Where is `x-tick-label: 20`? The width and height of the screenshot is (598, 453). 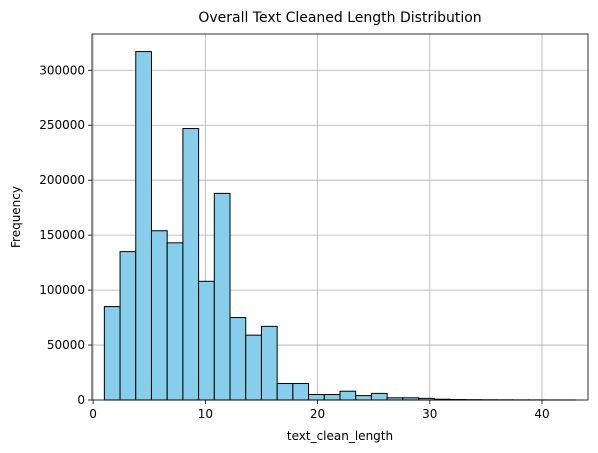
x-tick-label: 20 is located at coordinates (317, 414).